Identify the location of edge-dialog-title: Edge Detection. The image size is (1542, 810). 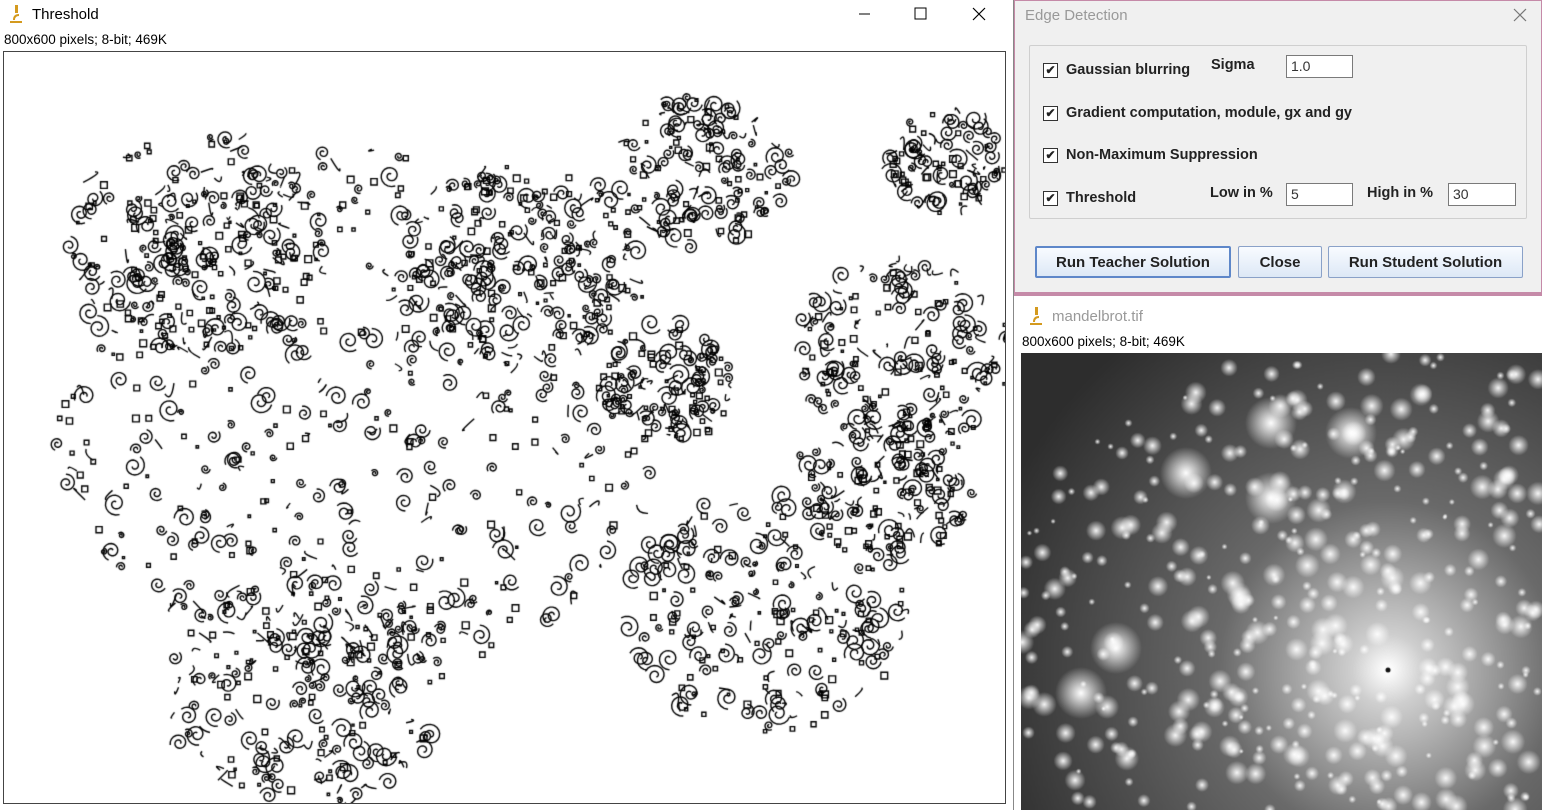
(1076, 15).